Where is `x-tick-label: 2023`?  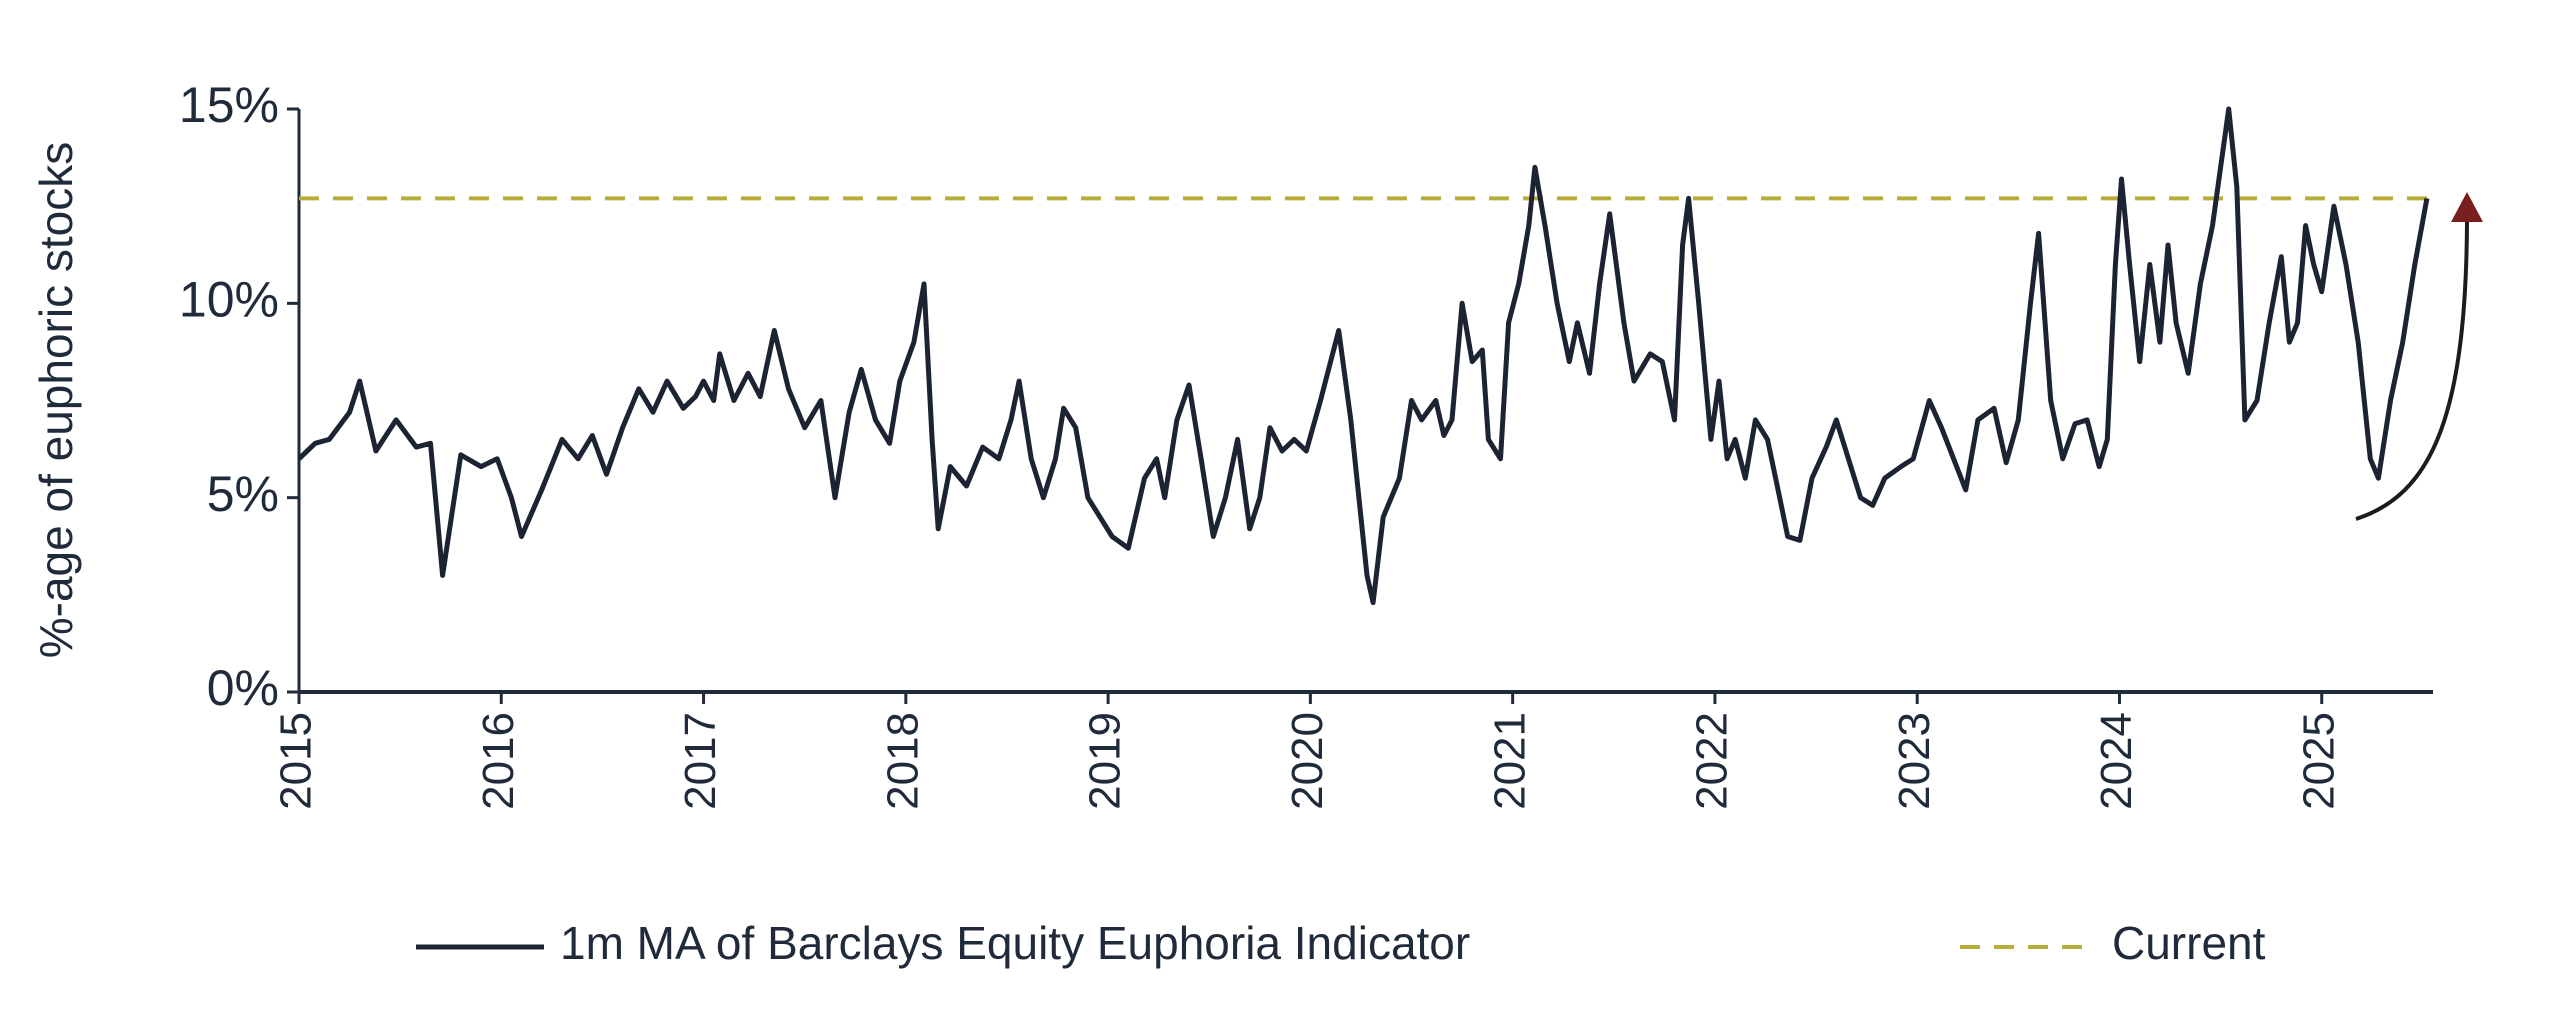
x-tick-label: 2023 is located at coordinates (1914, 761).